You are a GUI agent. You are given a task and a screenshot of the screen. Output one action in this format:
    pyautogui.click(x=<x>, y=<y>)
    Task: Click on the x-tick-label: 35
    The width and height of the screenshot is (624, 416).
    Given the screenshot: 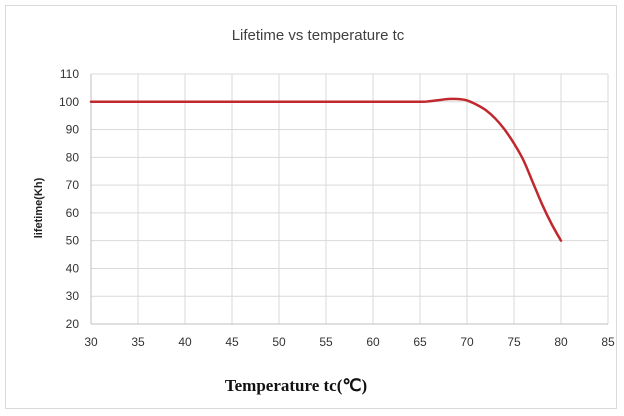 What is the action you would take?
    pyautogui.click(x=138, y=342)
    